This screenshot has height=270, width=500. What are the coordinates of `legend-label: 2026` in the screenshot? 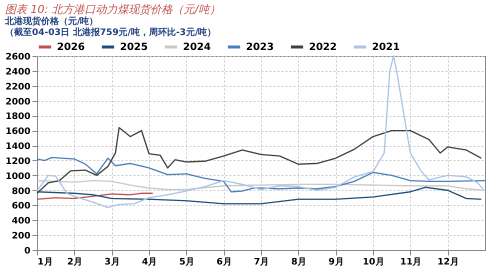 It's located at (71, 47).